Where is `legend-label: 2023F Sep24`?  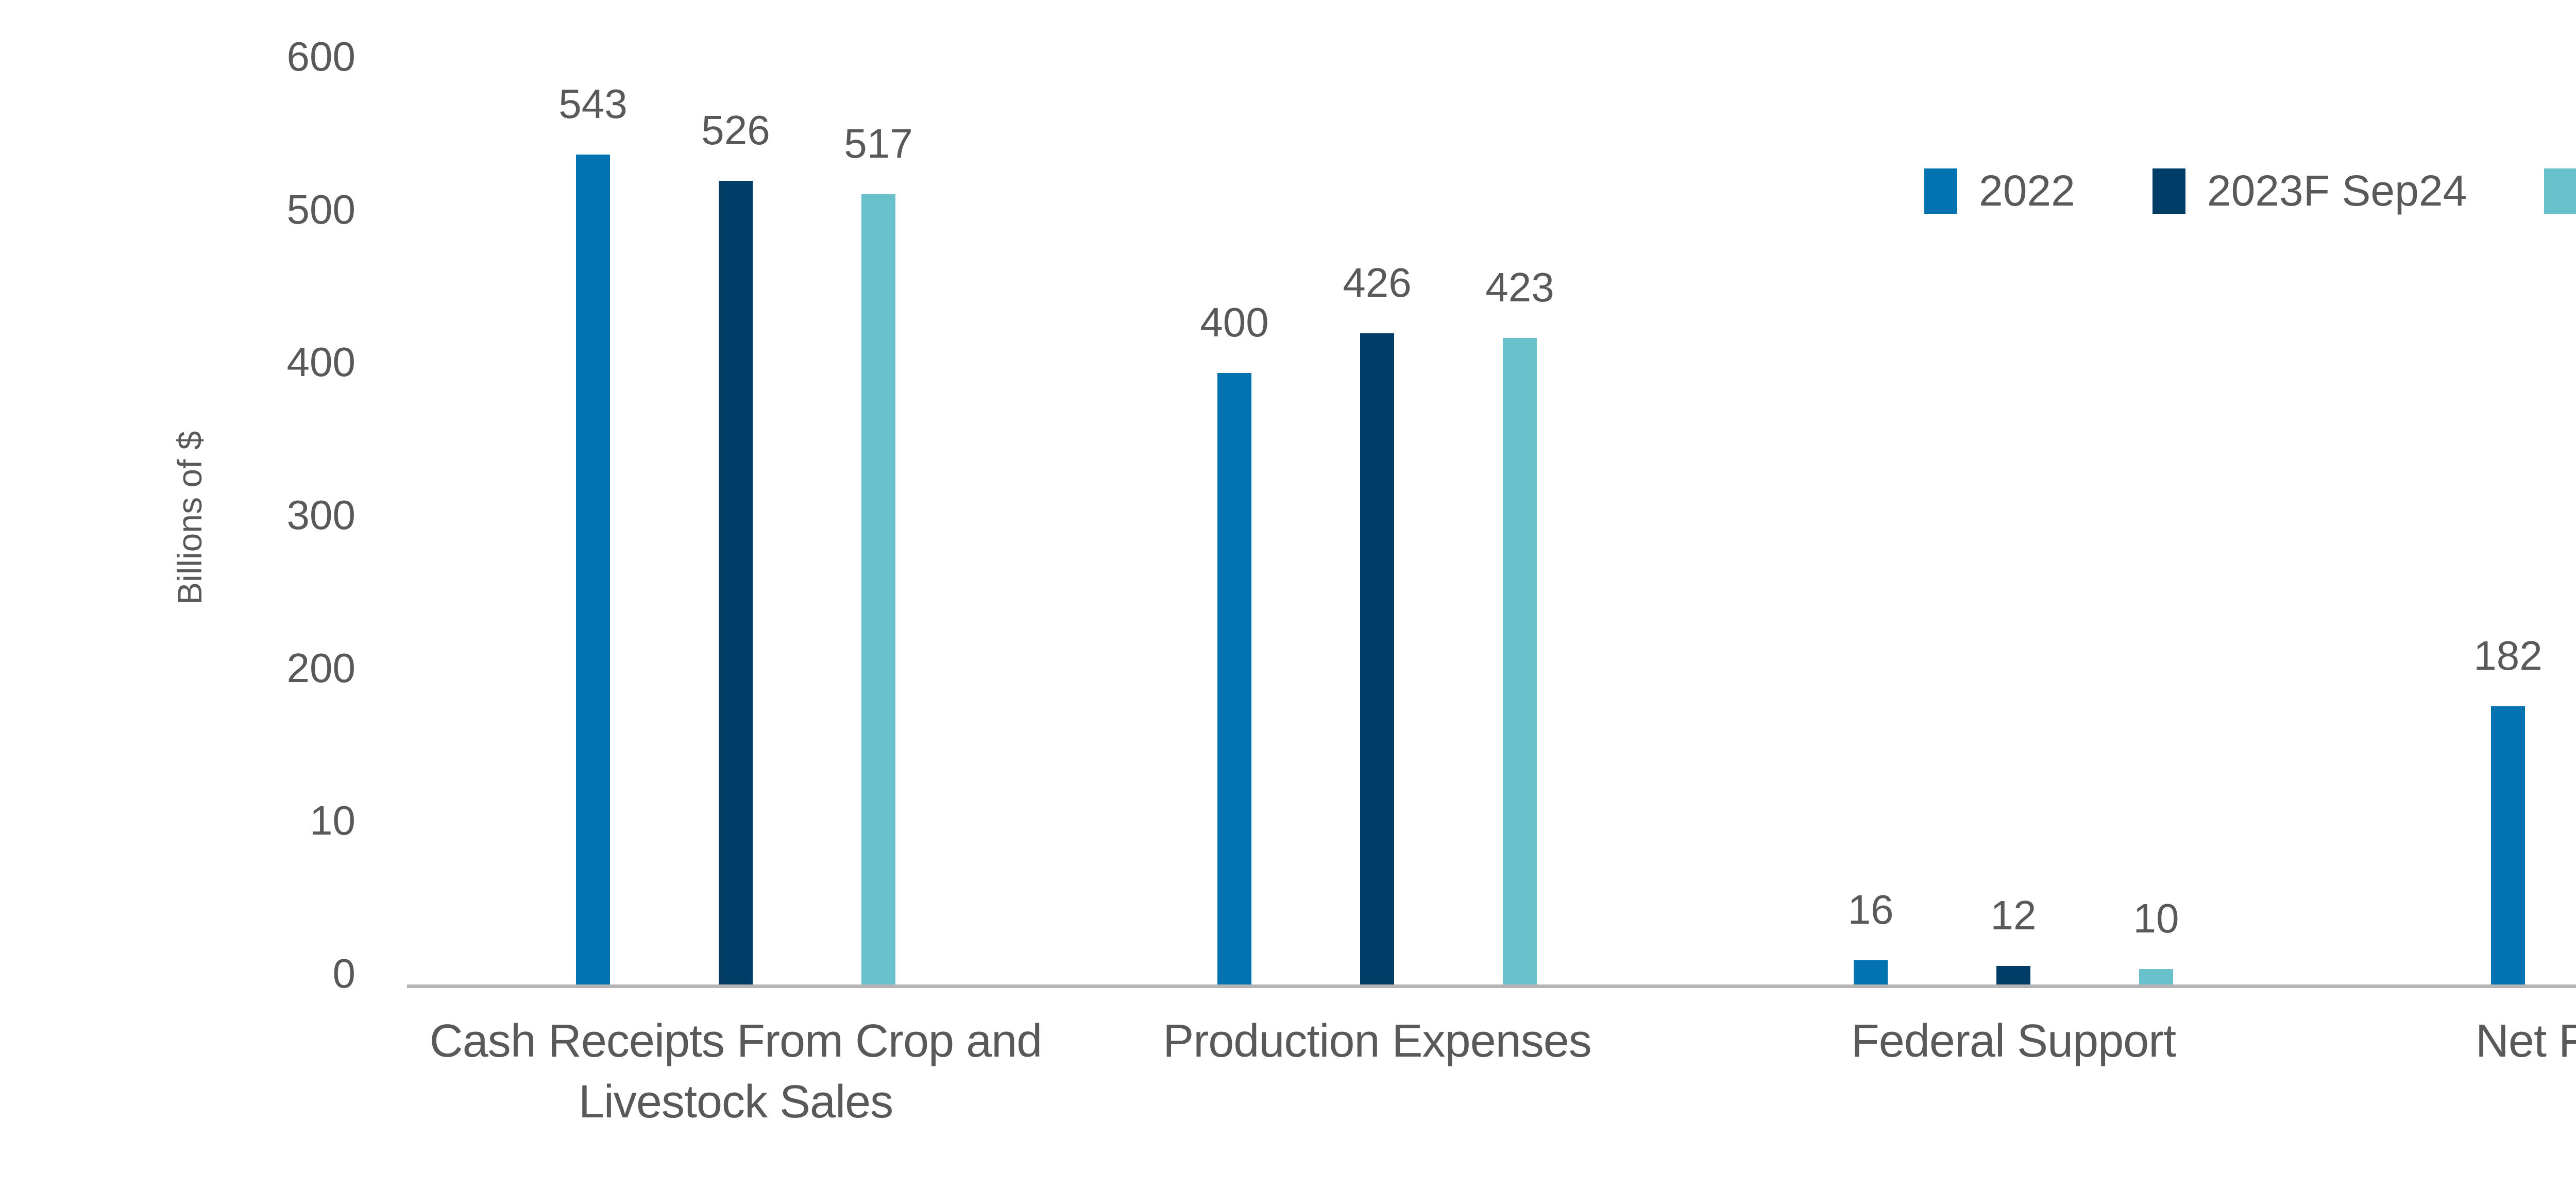 legend-label: 2023F Sep24 is located at coordinates (2337, 190).